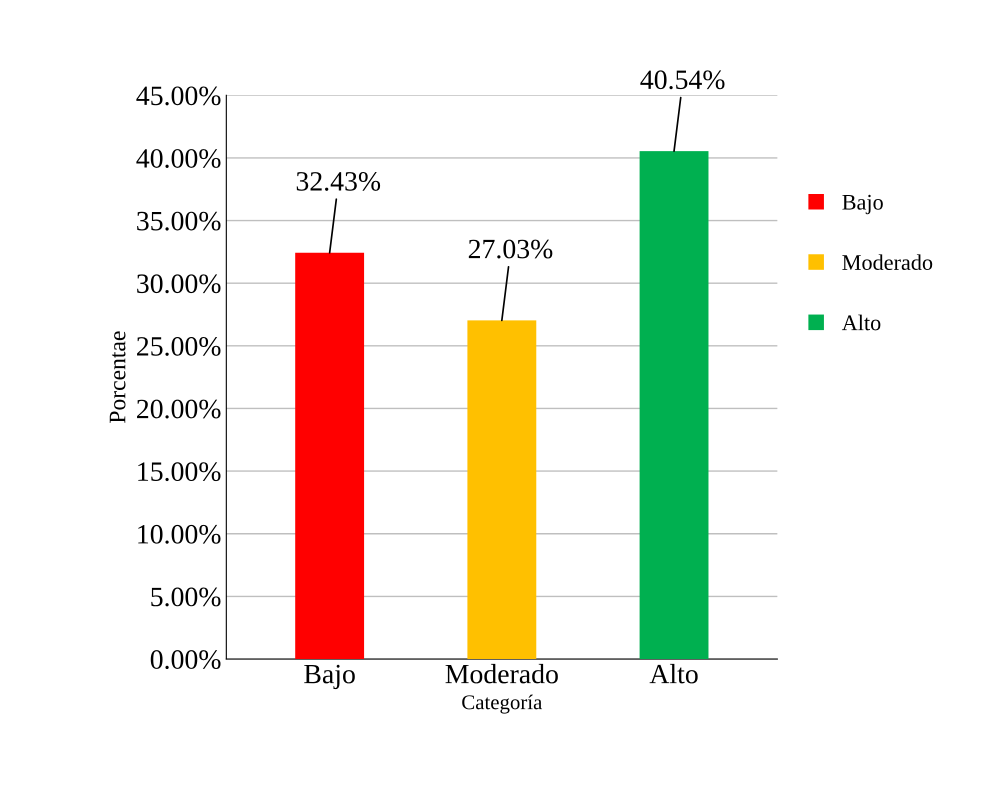 The height and width of the screenshot is (794, 984). Describe the element at coordinates (178, 158) in the screenshot. I see `y-tick-label: 40.00%` at that location.